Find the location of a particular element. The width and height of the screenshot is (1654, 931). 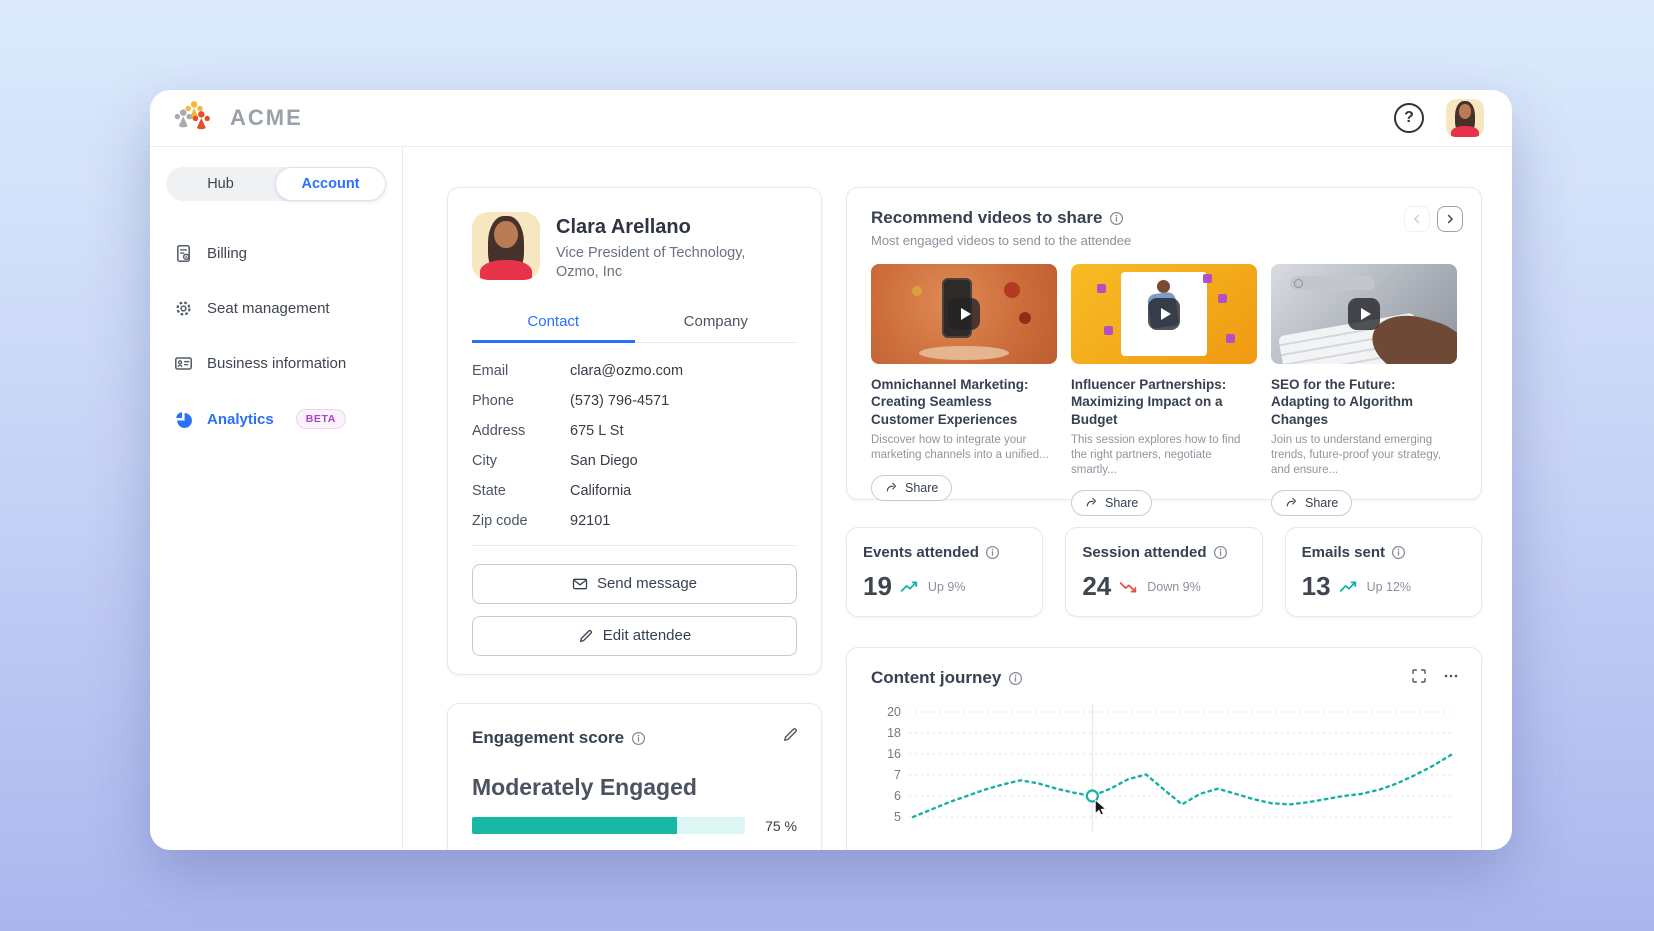

brand: ACME is located at coordinates (237, 118).